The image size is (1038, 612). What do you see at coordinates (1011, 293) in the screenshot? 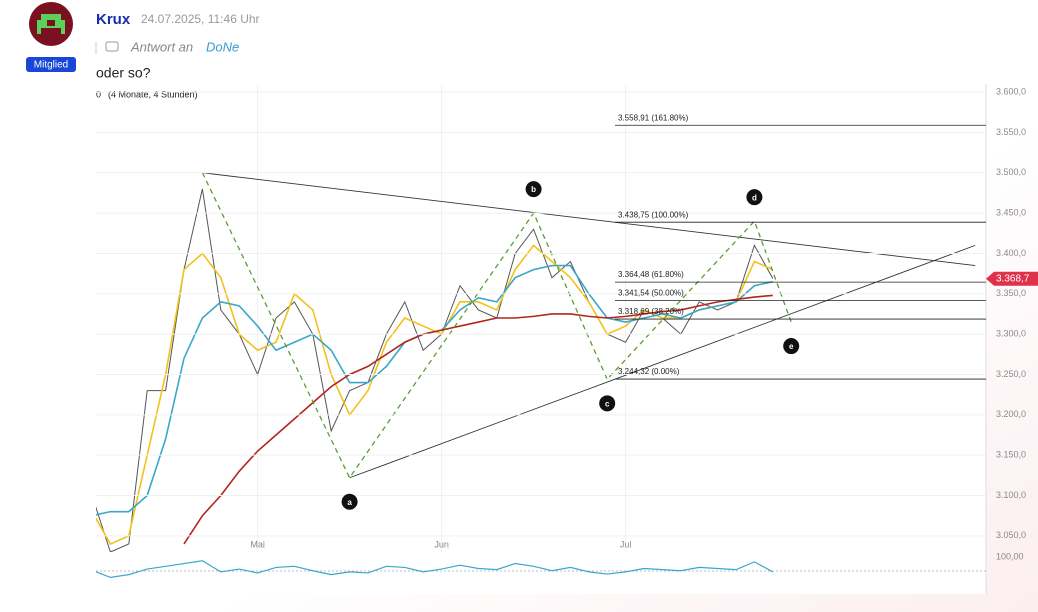
I see `y-tick-label: 3.350,0` at bounding box center [1011, 293].